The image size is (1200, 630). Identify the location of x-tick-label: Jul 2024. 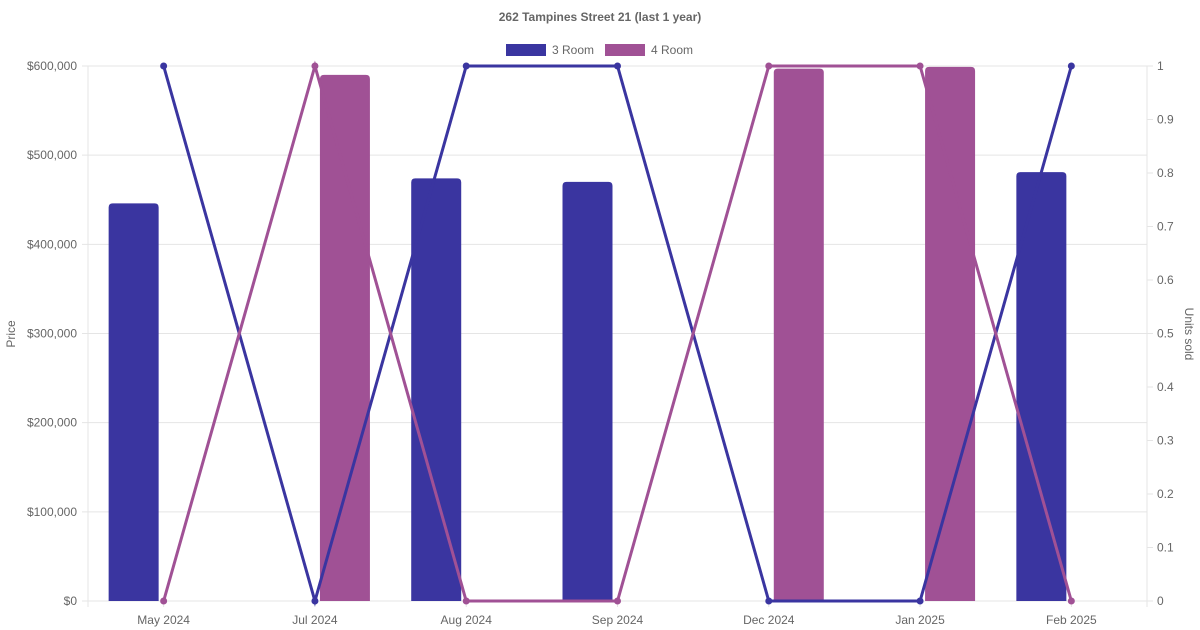
(315, 620).